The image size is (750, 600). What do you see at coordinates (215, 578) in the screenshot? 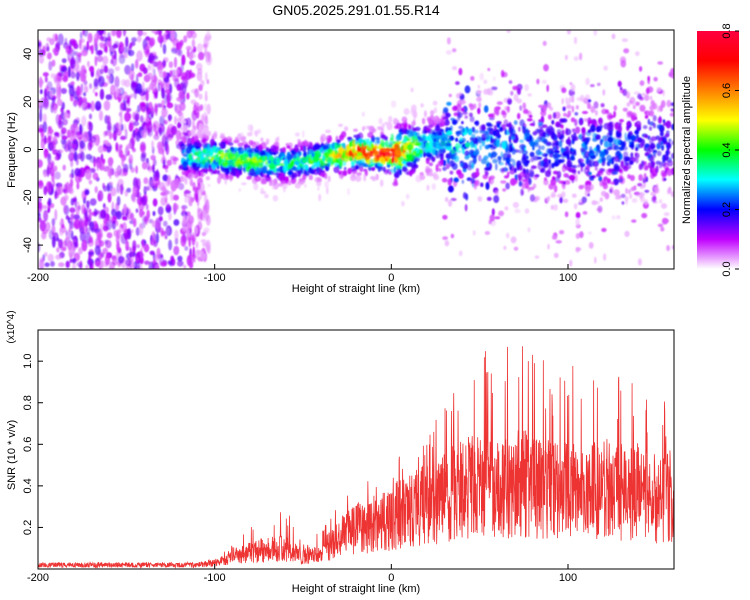
I see `snr-x-tick-label: -100` at bounding box center [215, 578].